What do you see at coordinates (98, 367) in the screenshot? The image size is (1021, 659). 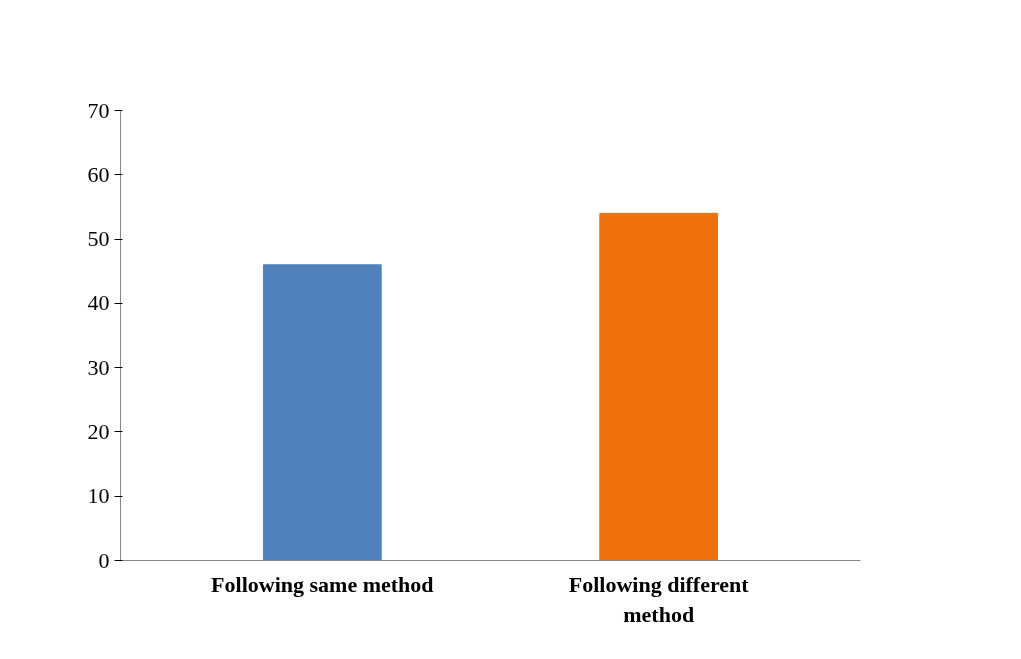 I see `y-tick-label: 30` at bounding box center [98, 367].